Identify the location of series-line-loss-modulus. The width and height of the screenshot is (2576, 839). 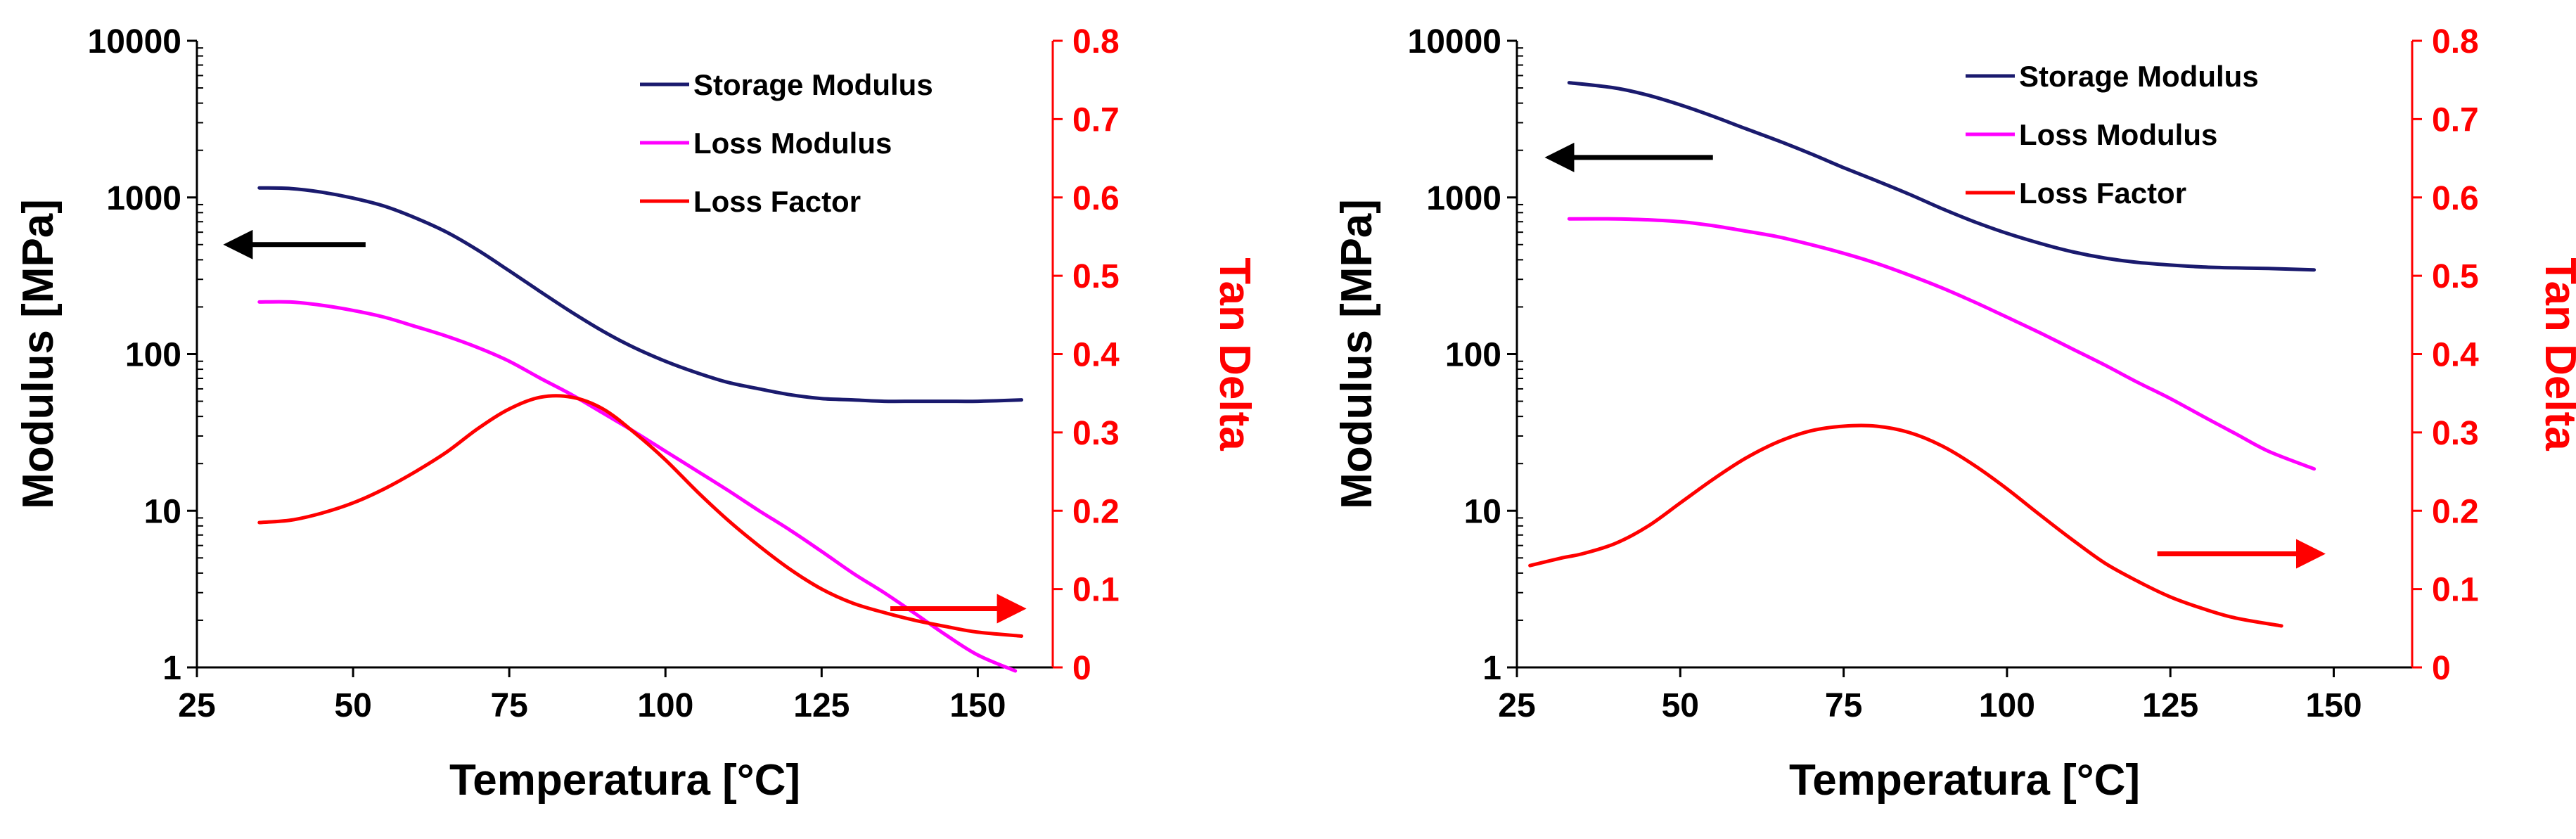
(1942, 344).